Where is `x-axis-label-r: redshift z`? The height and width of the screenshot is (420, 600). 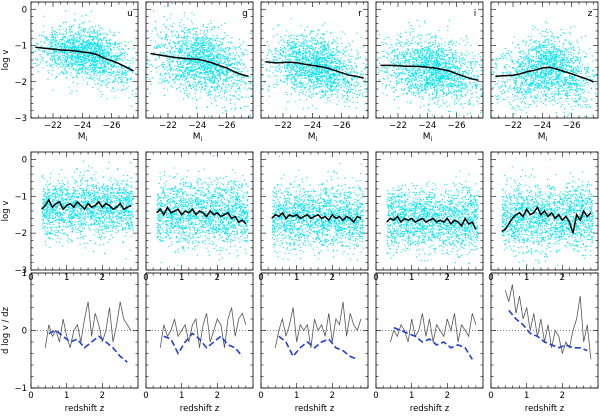 x-axis-label-r: redshift z is located at coordinates (315, 409).